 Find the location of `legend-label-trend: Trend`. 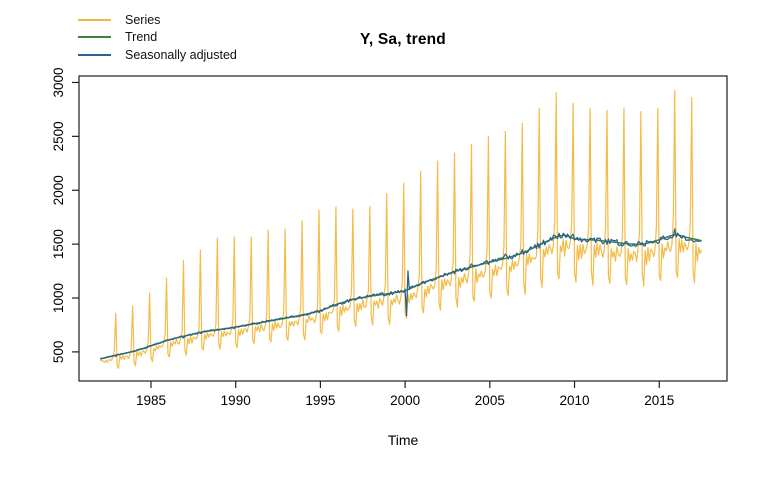

legend-label-trend: Trend is located at coordinates (141, 37).